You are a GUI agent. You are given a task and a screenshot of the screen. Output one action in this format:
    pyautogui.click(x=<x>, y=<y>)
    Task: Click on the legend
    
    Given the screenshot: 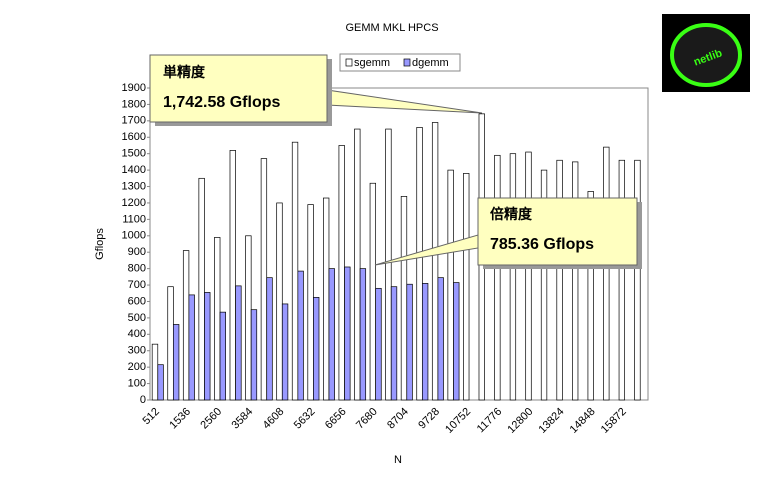 What is the action you would take?
    pyautogui.click(x=400, y=62)
    